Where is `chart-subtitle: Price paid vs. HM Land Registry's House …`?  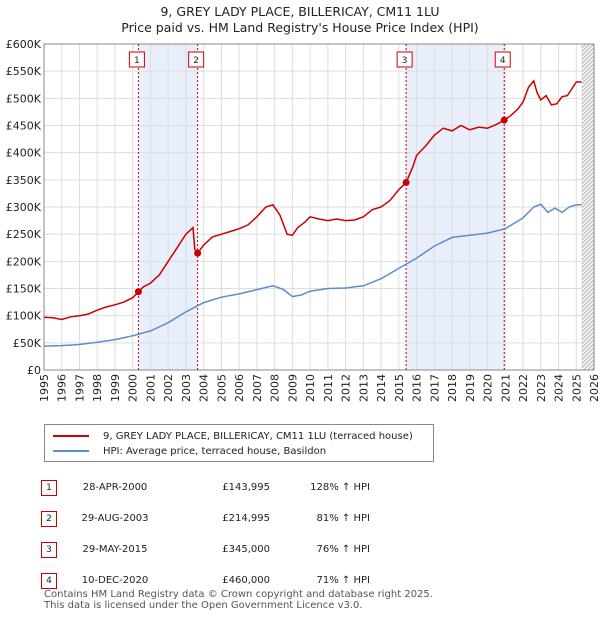
chart-subtitle: Price paid vs. HM Land Registry's House … is located at coordinates (300, 27).